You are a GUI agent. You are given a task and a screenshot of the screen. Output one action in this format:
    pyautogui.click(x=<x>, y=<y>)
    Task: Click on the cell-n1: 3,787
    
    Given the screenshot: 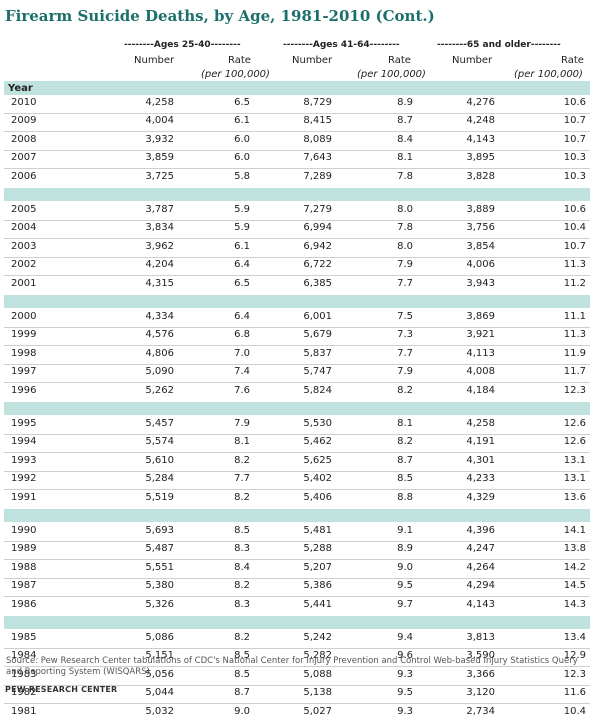 What is the action you would take?
    pyautogui.click(x=159, y=209)
    